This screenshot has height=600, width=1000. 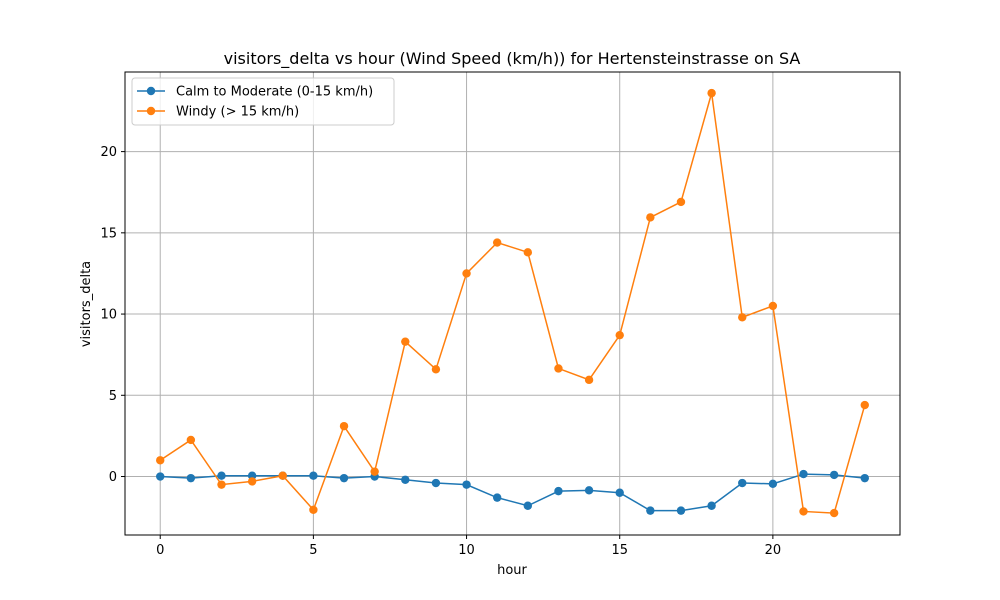 I want to click on x-tick-label: 15, so click(x=619, y=550).